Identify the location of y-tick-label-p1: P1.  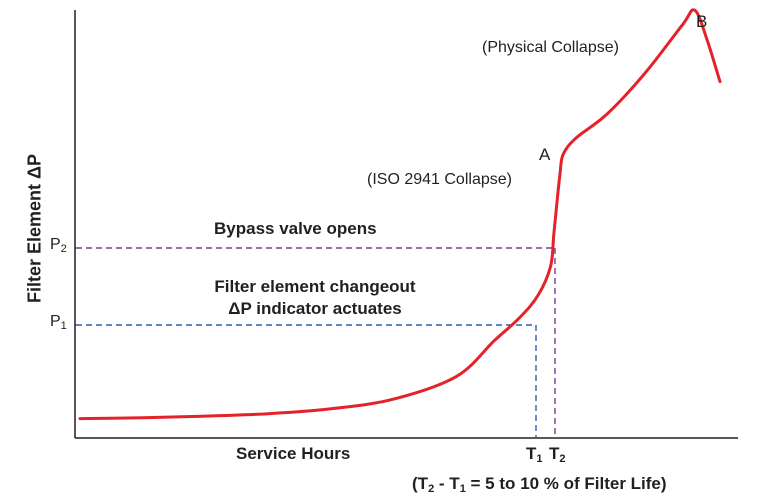
(58, 322).